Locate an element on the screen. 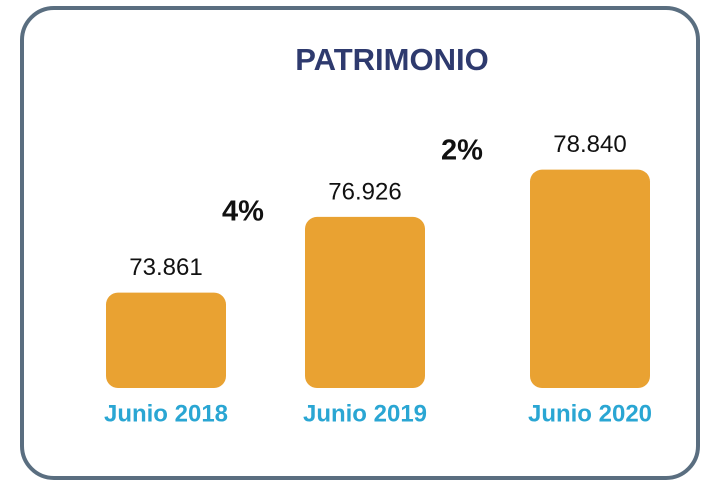 The width and height of the screenshot is (705, 486). x-tick-label: Junio 2020 is located at coordinates (590, 413).